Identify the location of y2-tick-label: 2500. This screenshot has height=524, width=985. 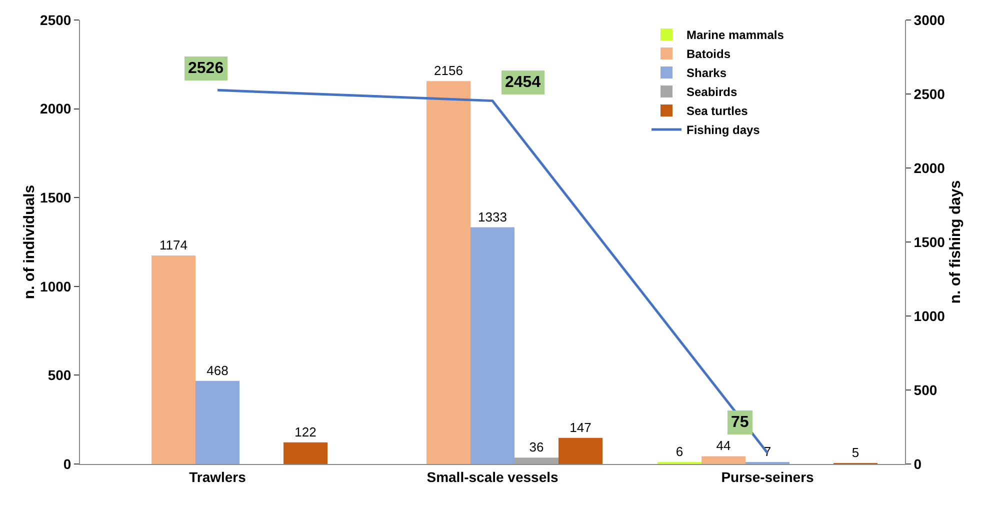
(930, 94).